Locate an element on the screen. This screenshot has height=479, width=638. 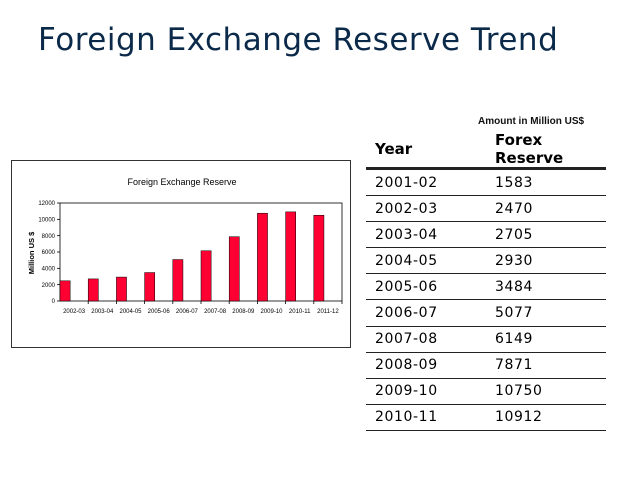
cell-reserve: 2705 is located at coordinates (546, 234).